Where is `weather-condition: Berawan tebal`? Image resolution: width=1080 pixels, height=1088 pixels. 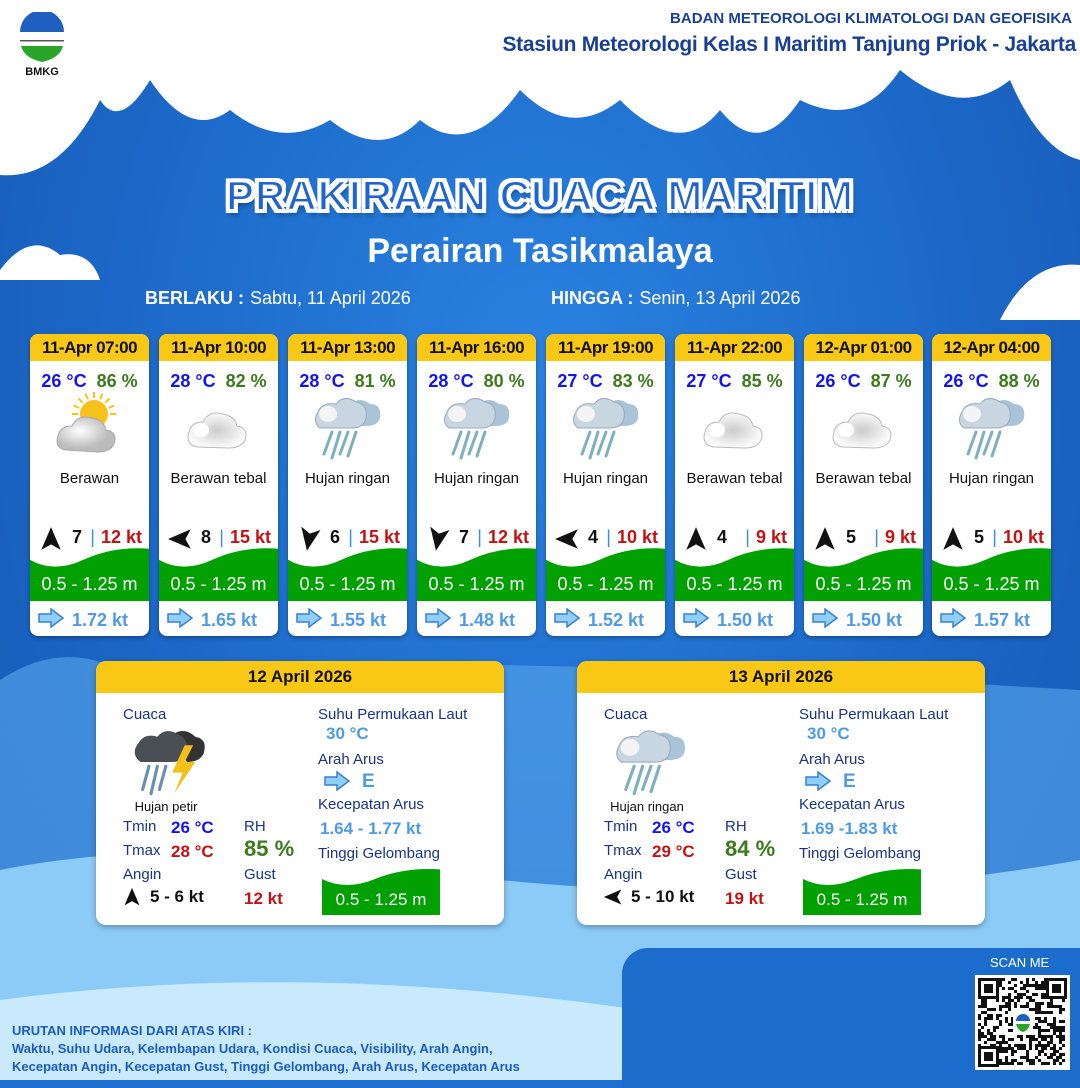 weather-condition: Berawan tebal is located at coordinates (863, 478).